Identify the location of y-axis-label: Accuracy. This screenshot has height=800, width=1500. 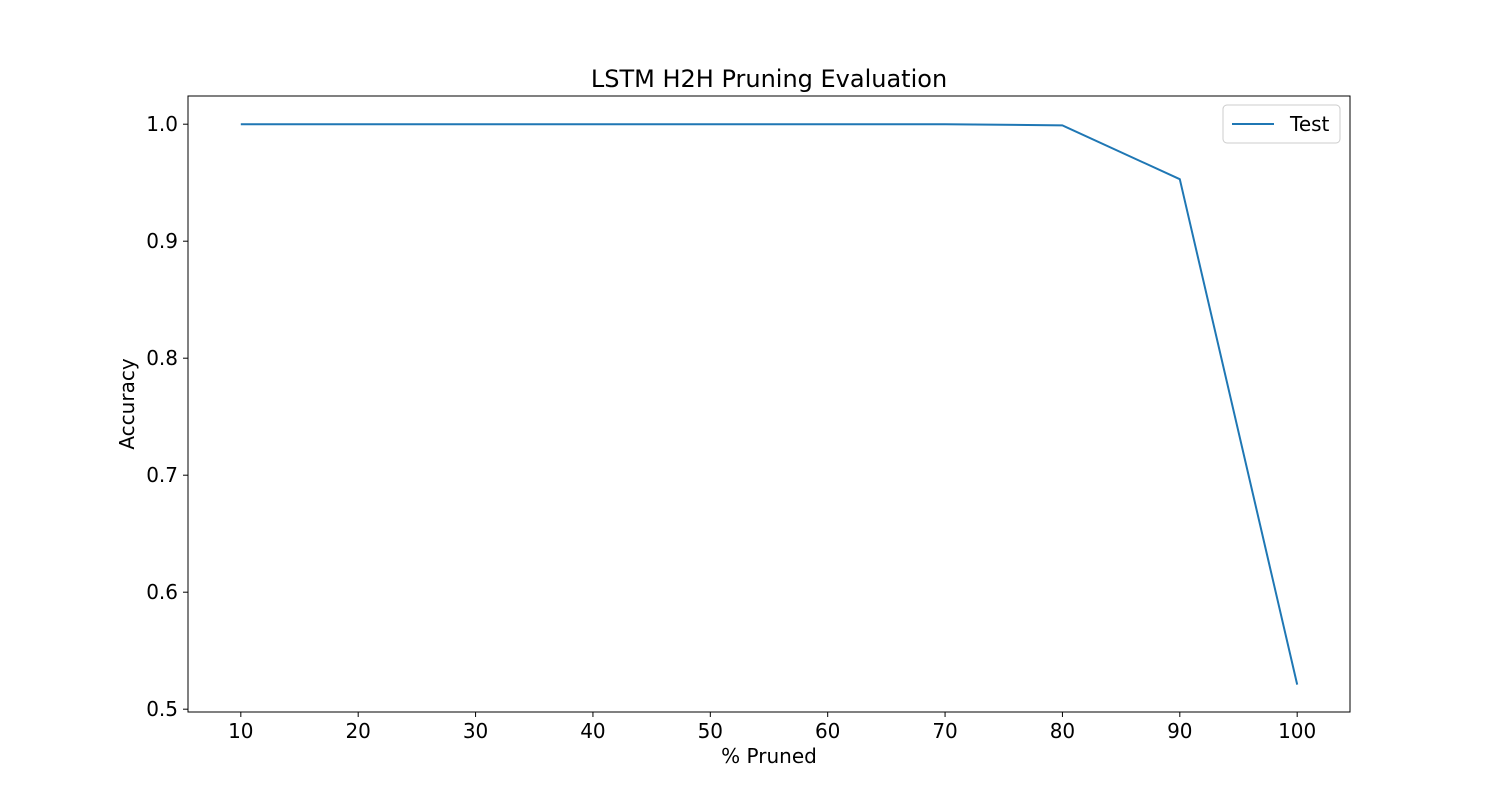
(127, 403).